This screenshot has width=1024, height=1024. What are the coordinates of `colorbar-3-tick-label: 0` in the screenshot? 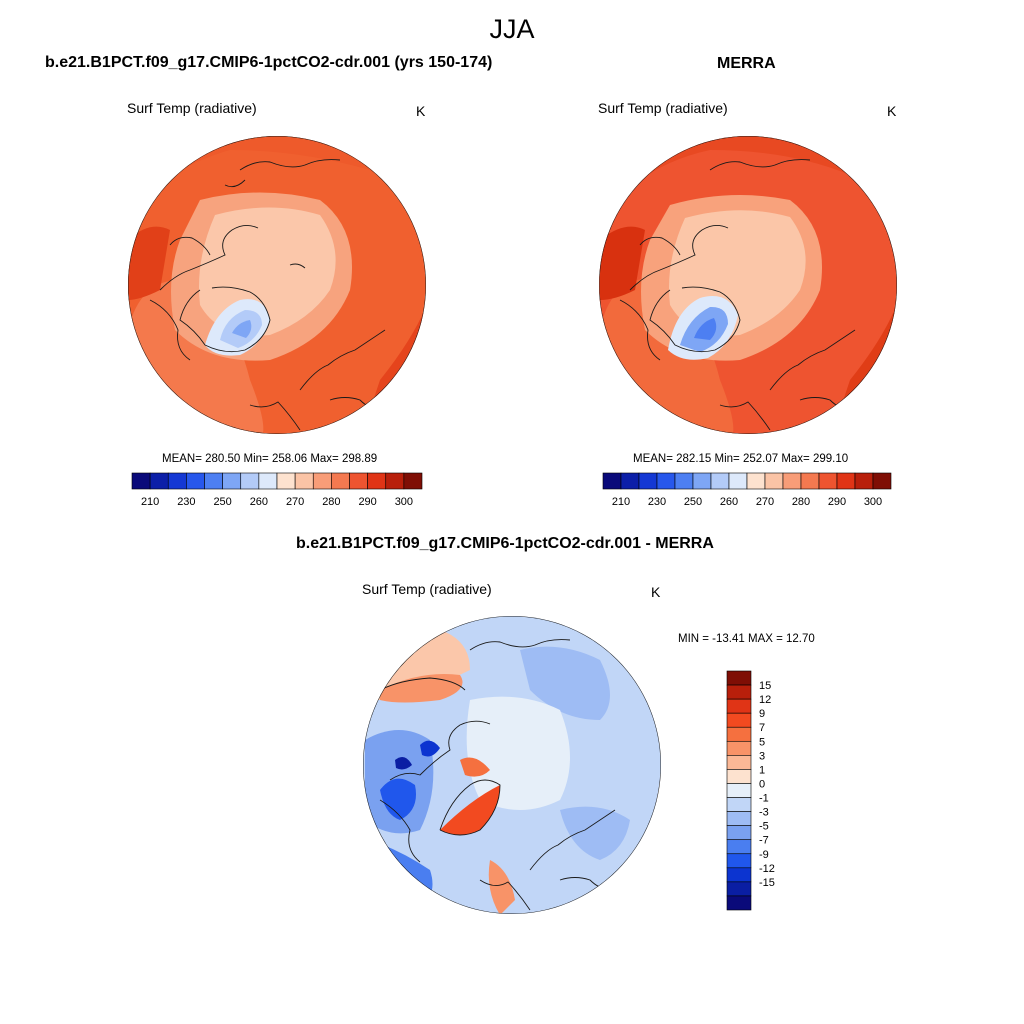 It's located at (762, 784).